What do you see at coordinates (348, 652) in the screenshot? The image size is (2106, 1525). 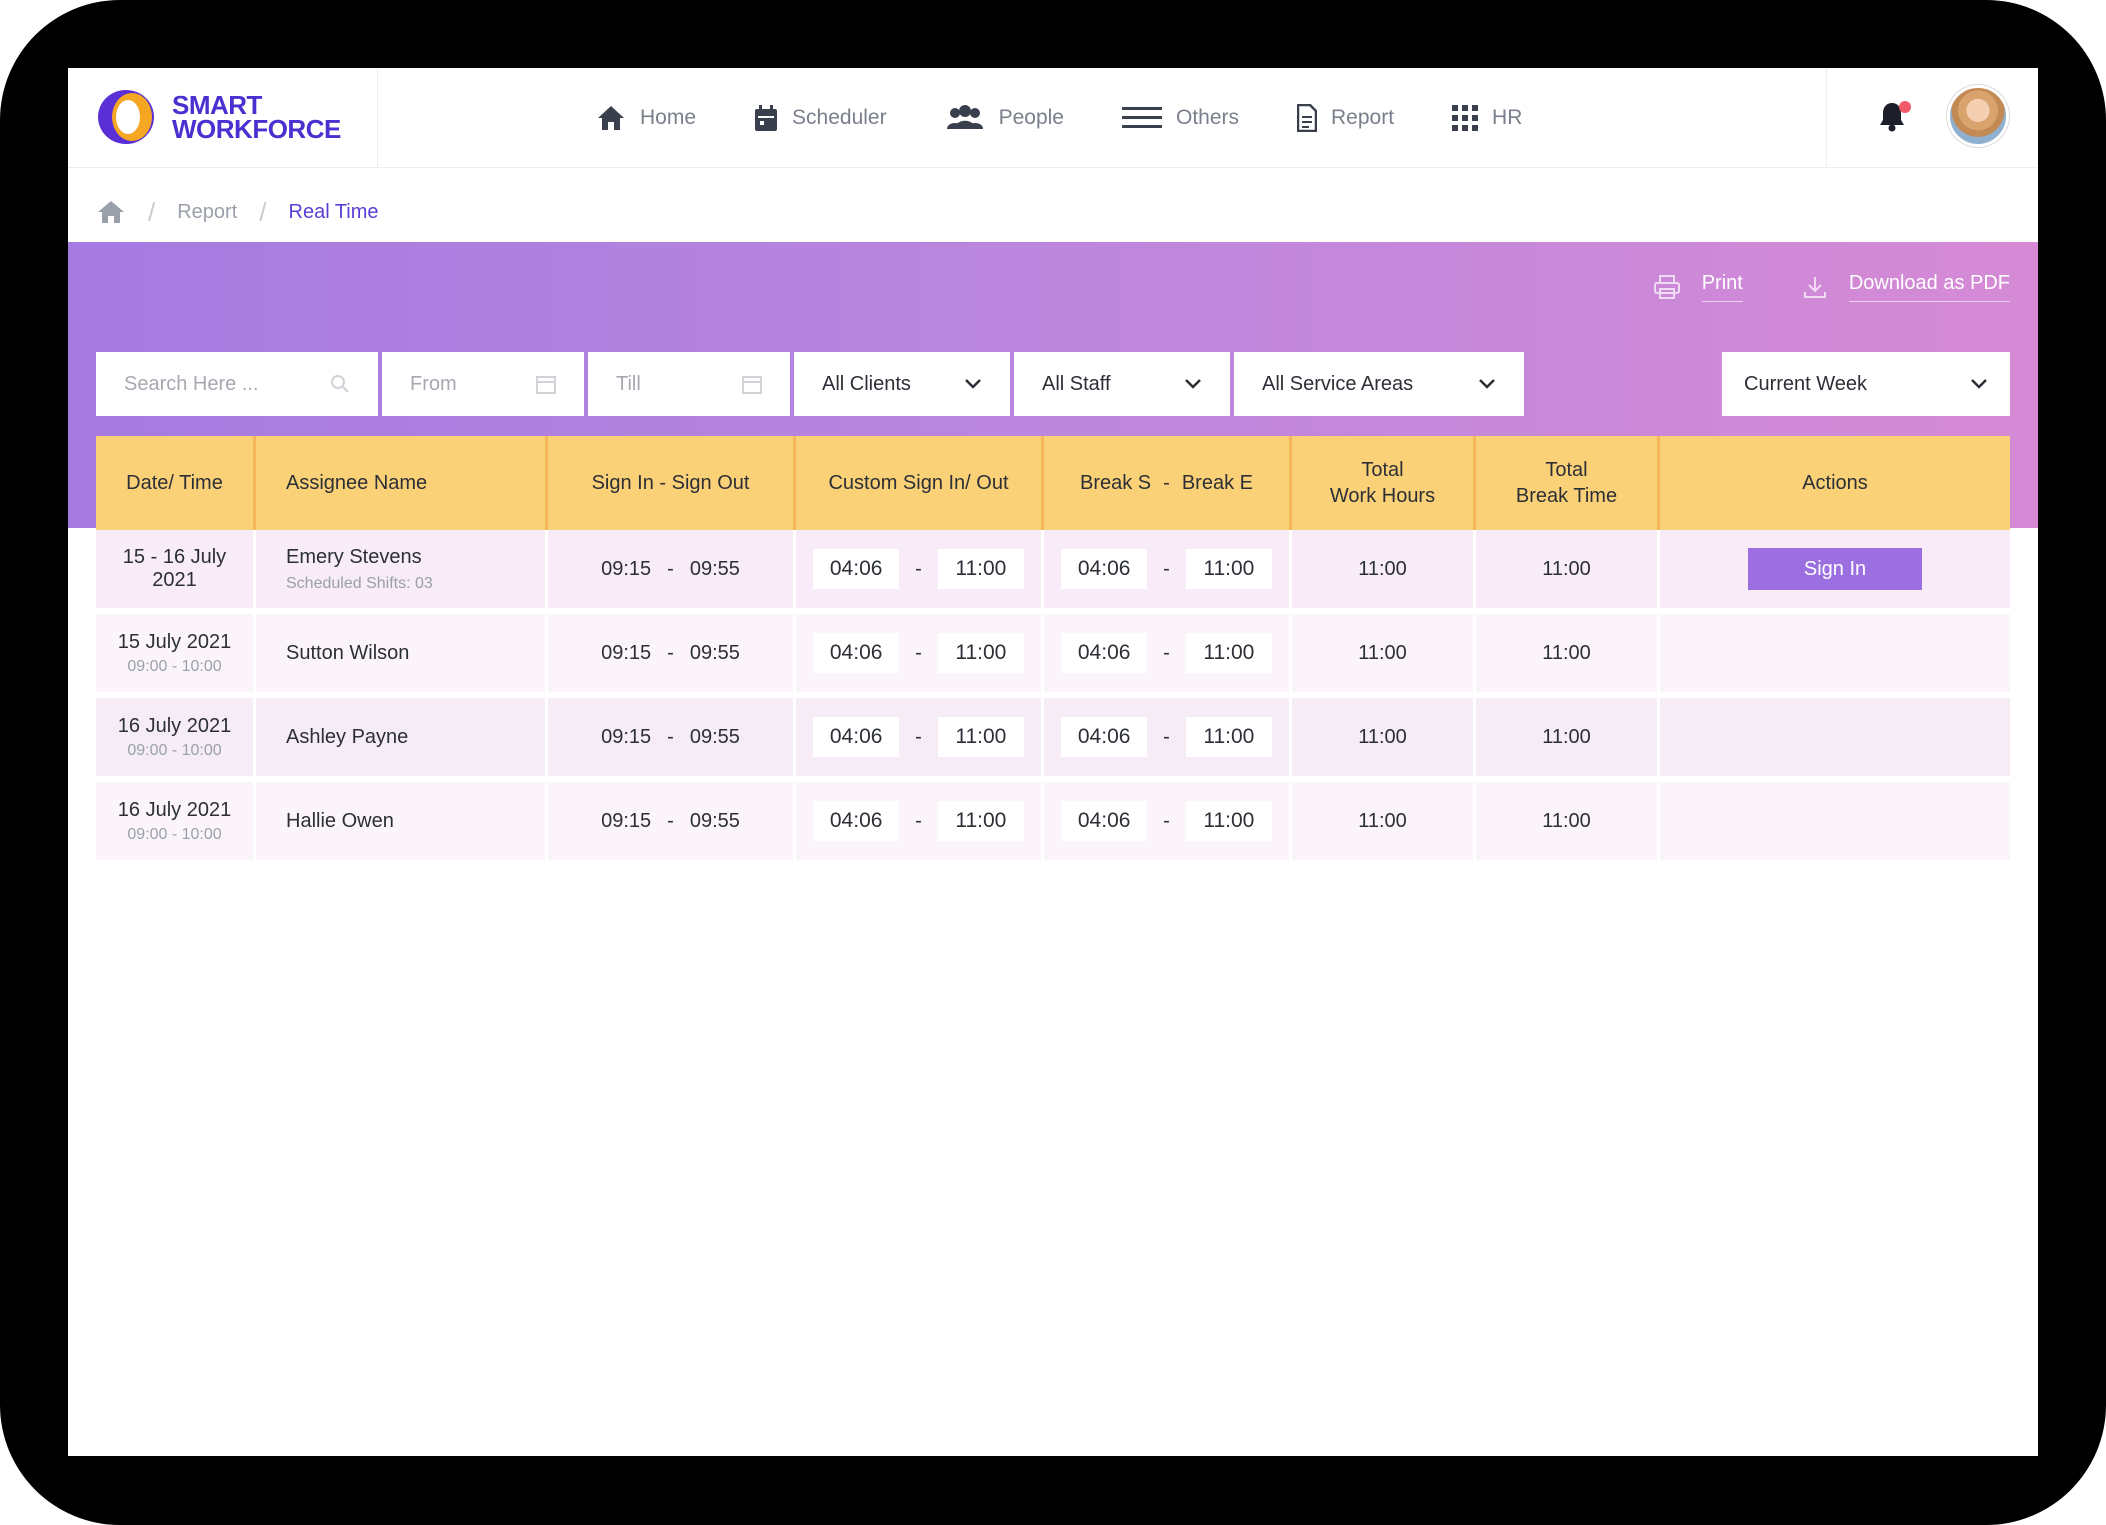 I see `assignee-name: Sutton Wilson` at bounding box center [348, 652].